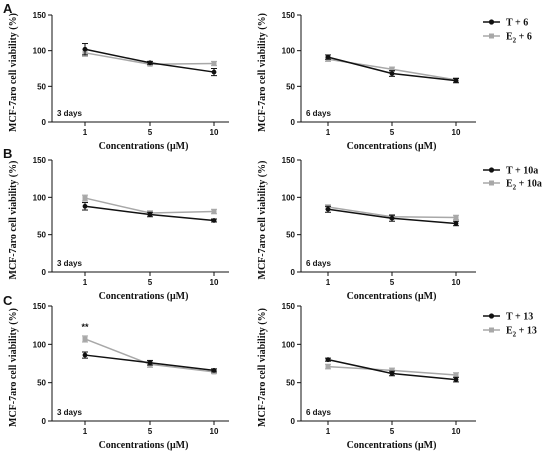 The image size is (550, 451). I want to click on chart-5-y-axis-label: MCF-7aro cell viability (%), so click(13, 367).